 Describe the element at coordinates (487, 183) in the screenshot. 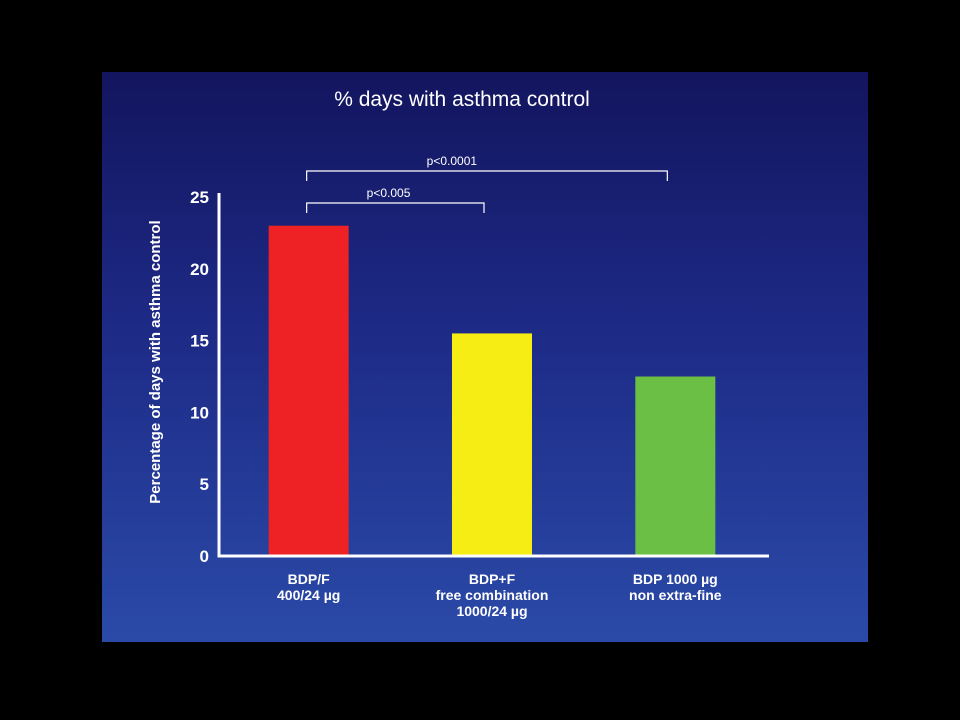

I see `significance-brackets: p<0.005 p<0.0001` at that location.